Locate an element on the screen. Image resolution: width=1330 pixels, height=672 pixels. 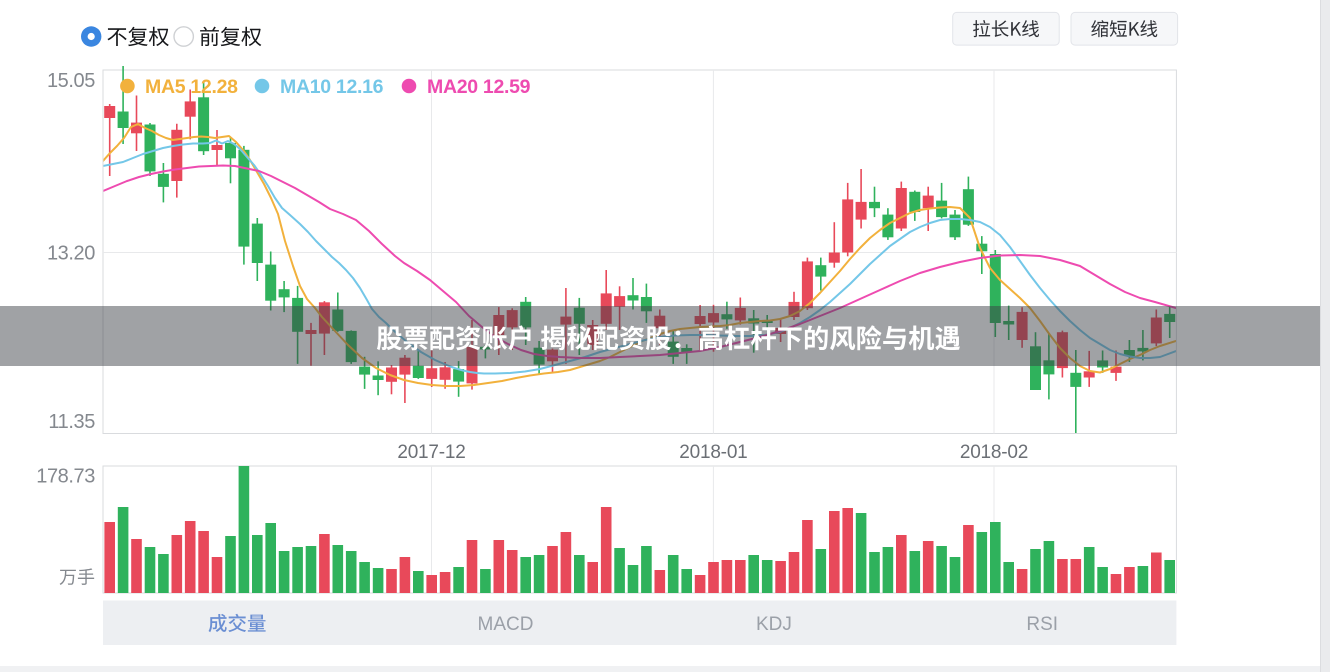
svg-text: MACD is located at coordinates (506, 624).